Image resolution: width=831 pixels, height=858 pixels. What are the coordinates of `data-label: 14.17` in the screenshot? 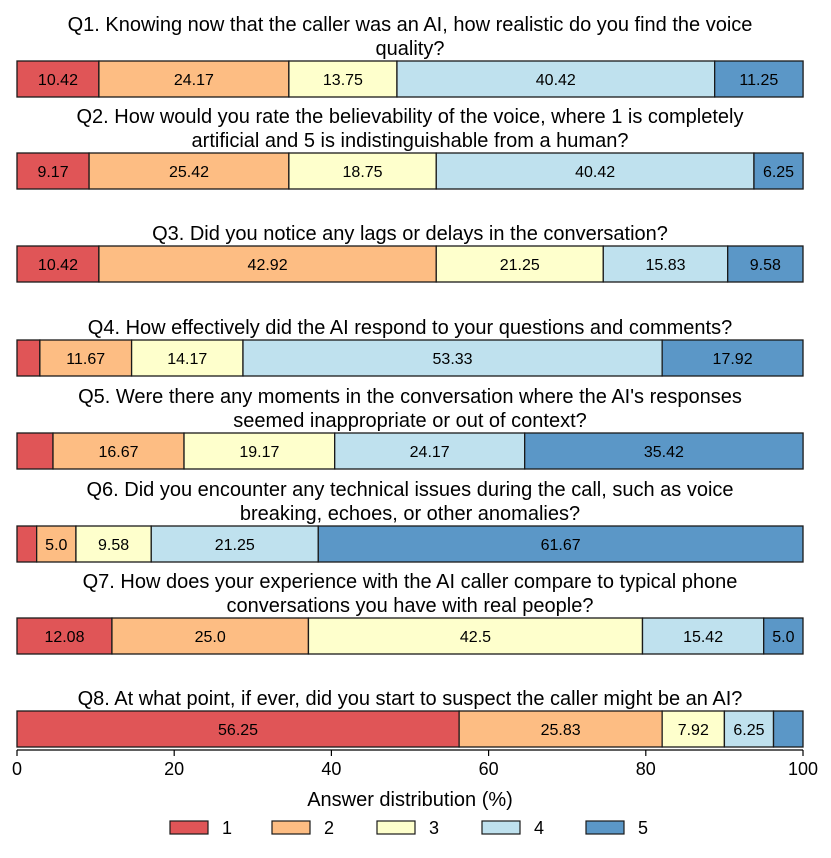 It's located at (187, 359).